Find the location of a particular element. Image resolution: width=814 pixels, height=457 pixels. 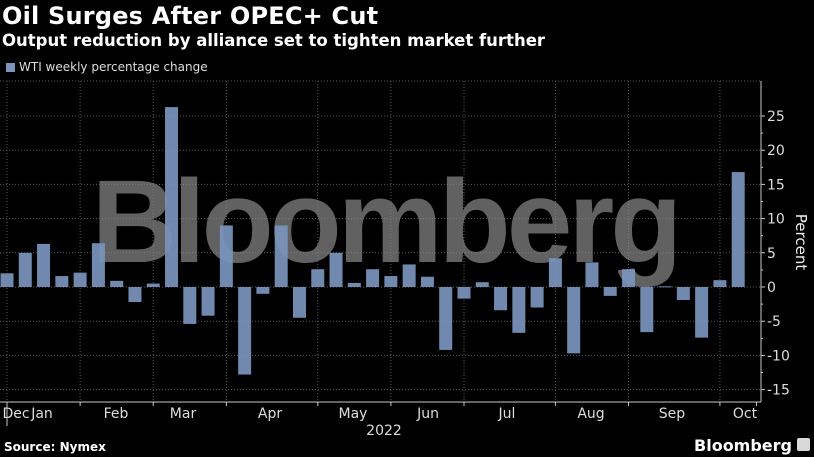

x-tick-label: Apr is located at coordinates (270, 414).